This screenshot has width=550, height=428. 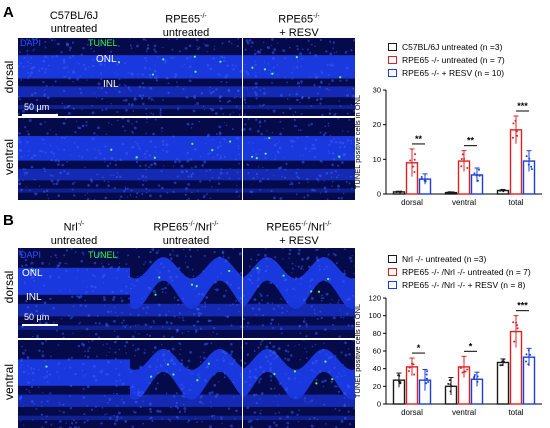 I want to click on y-tick-label: 60, so click(x=377, y=351).